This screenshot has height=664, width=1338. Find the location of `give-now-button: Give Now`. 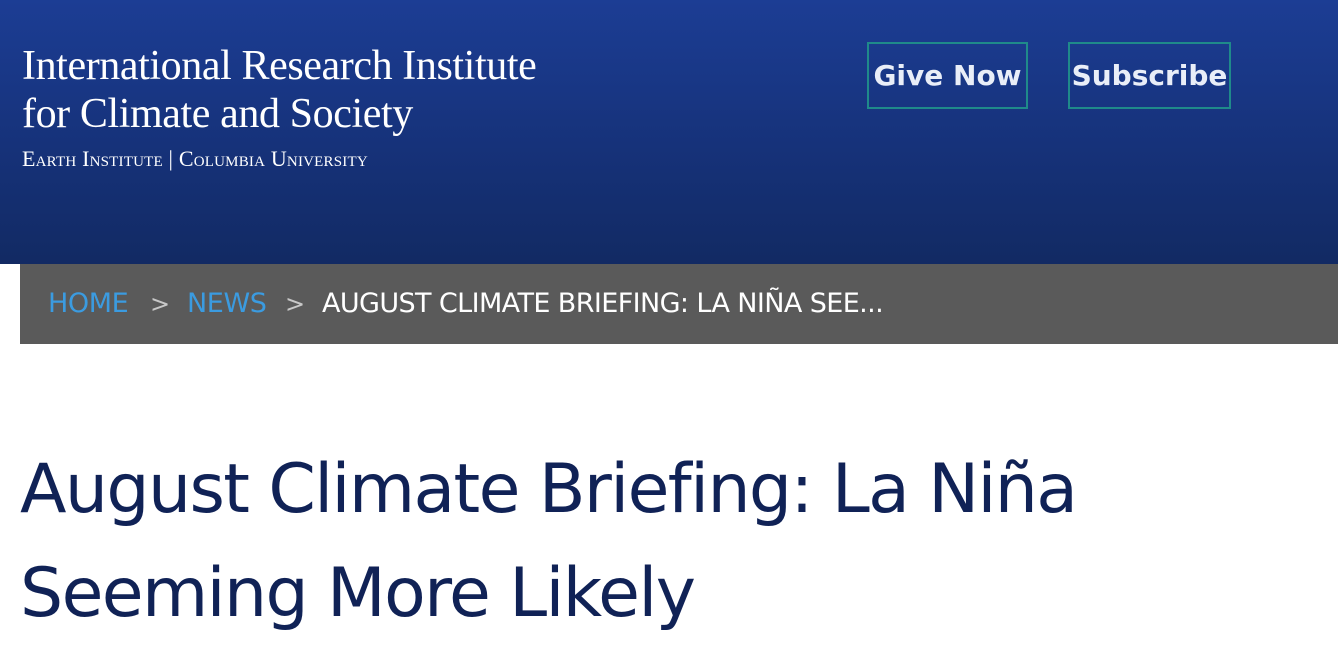

give-now-button: Give Now is located at coordinates (947, 75).